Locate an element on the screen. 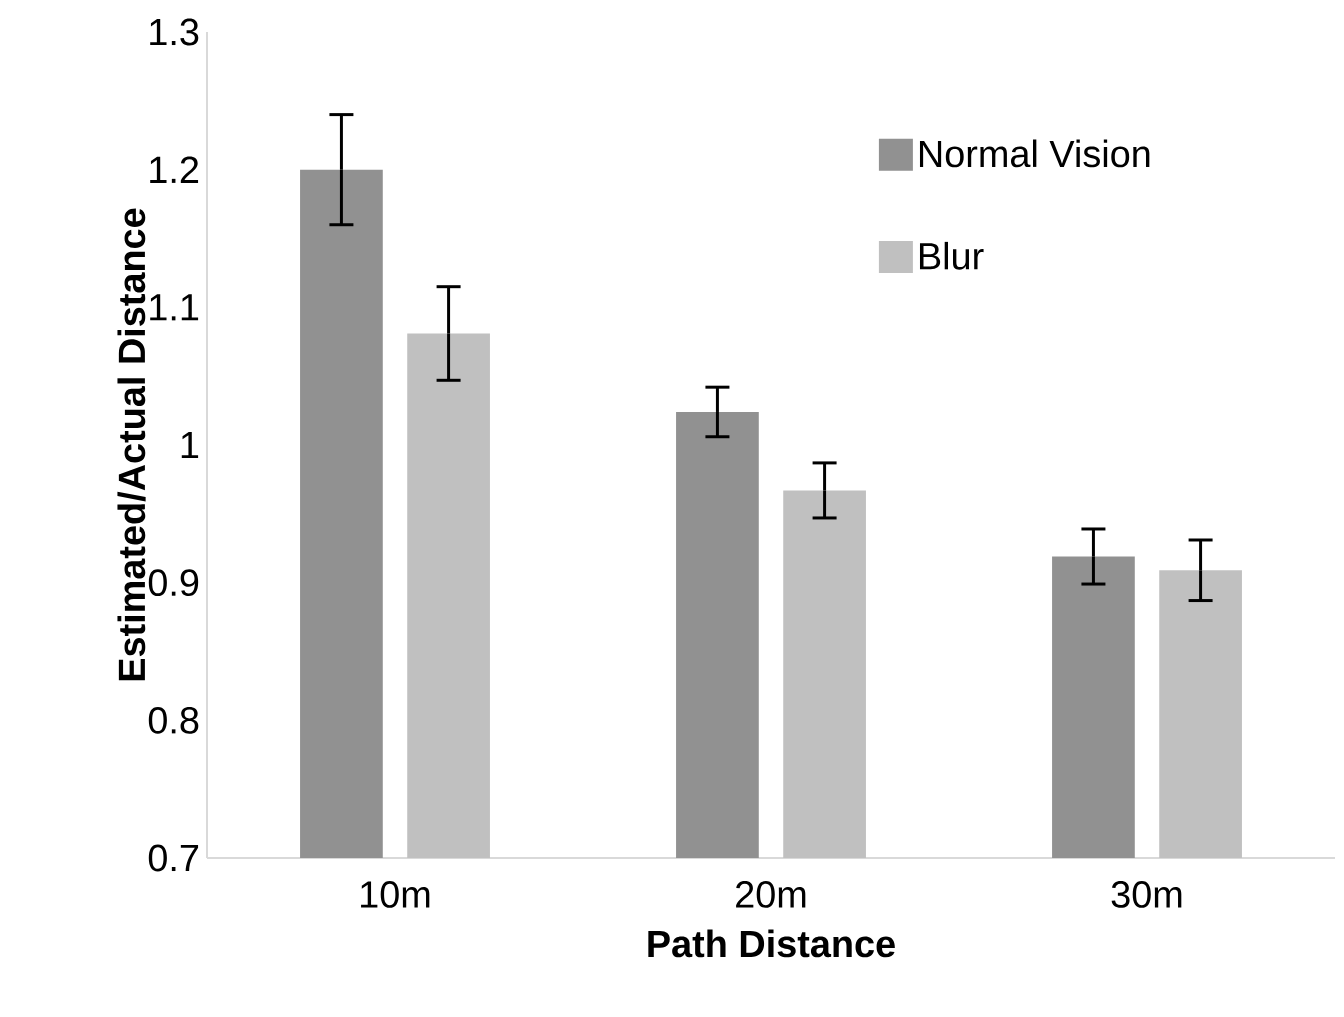  y-tick-label: 0.7 is located at coordinates (173, 858).